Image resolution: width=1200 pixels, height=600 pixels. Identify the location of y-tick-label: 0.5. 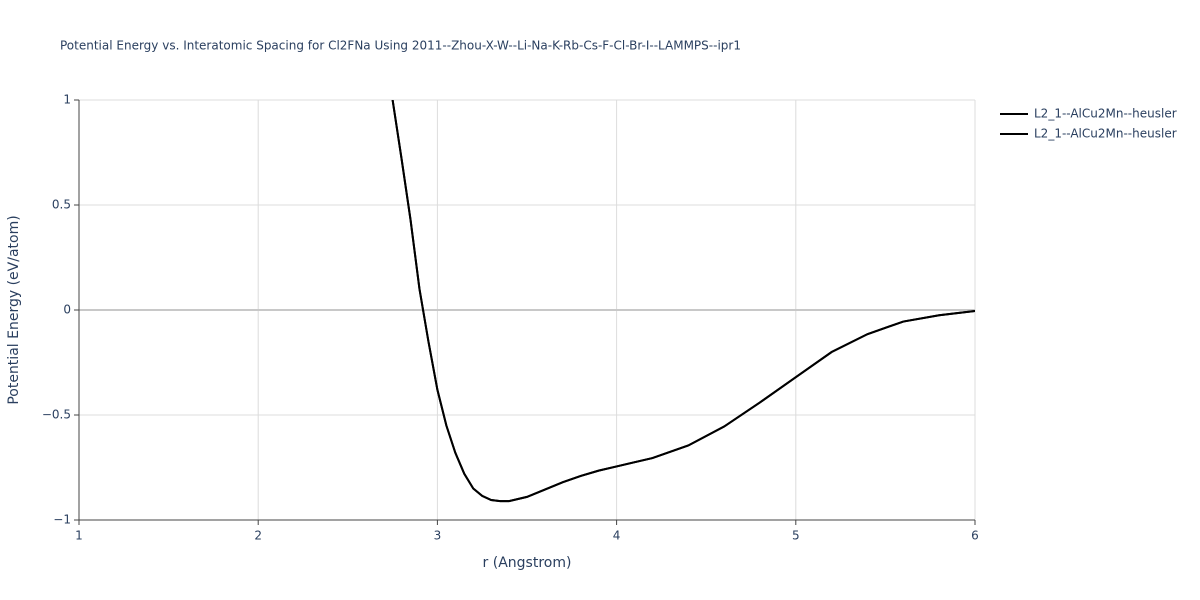
(61, 205).